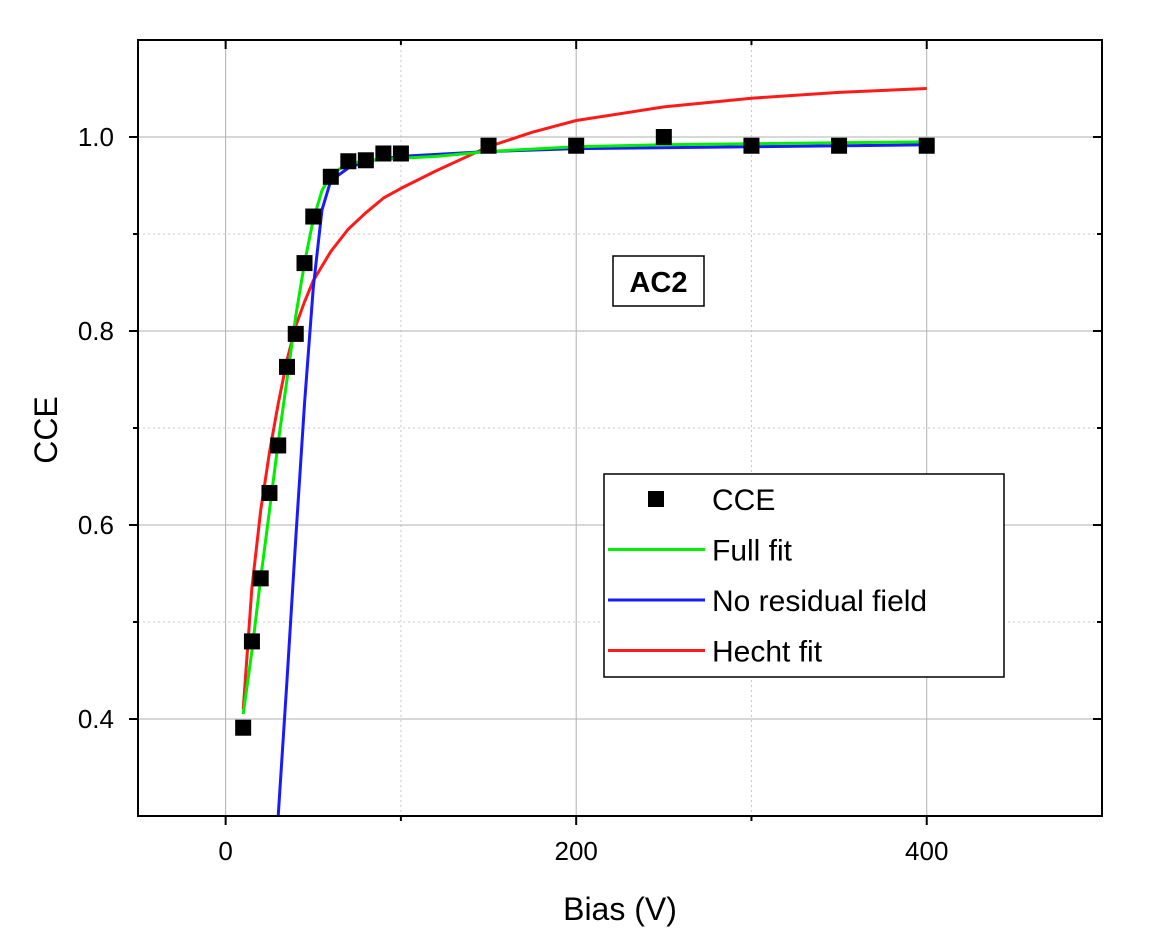 The height and width of the screenshot is (951, 1154). I want to click on legend-marker-cce, so click(656, 499).